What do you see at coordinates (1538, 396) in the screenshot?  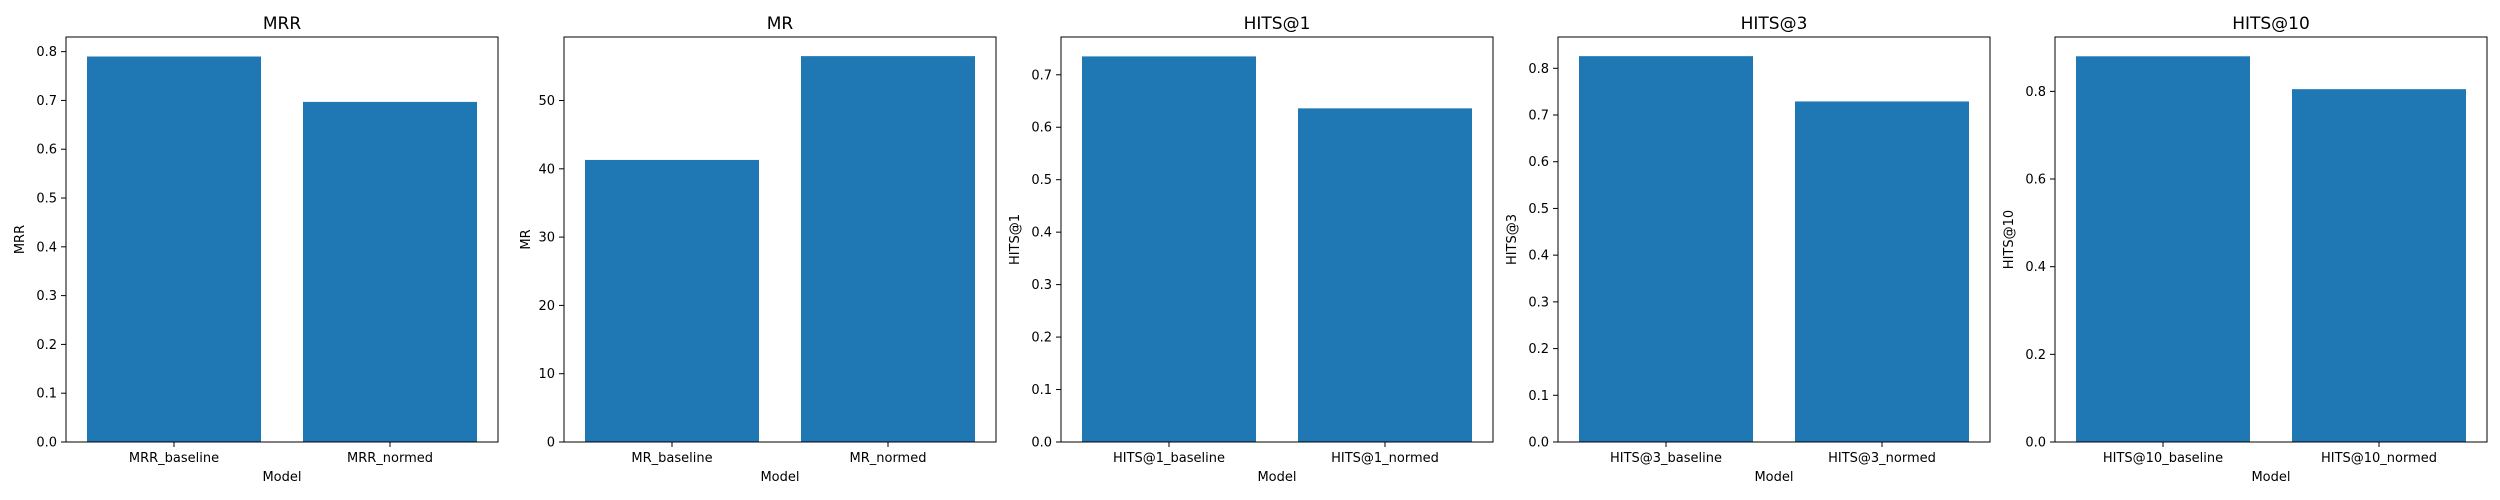 I see `chart-4-ytick-label: 0.1` at bounding box center [1538, 396].